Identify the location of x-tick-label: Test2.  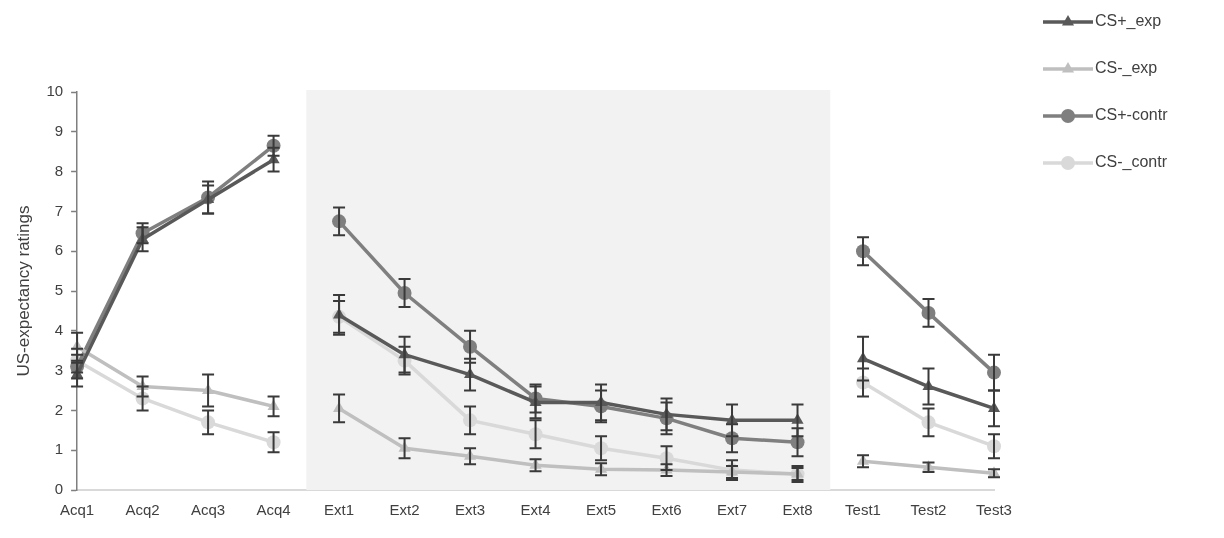
(928, 510).